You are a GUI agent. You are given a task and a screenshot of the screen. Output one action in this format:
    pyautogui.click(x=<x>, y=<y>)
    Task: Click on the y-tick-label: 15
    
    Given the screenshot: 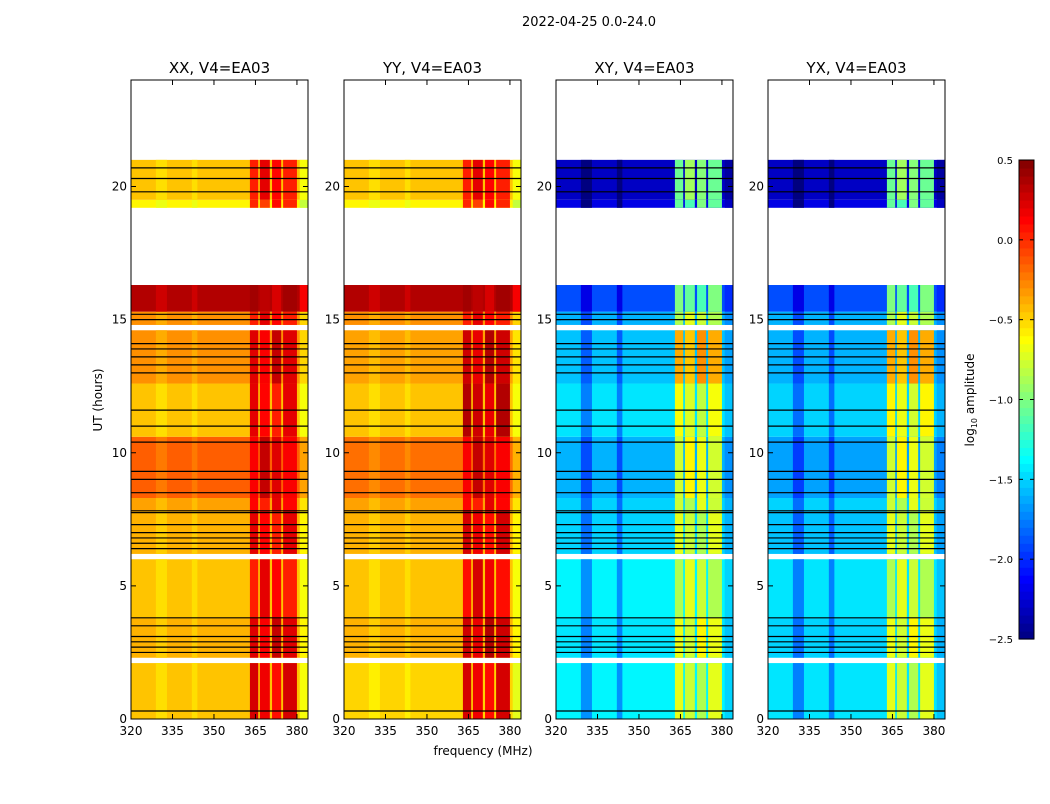 What is the action you would take?
    pyautogui.click(x=332, y=320)
    